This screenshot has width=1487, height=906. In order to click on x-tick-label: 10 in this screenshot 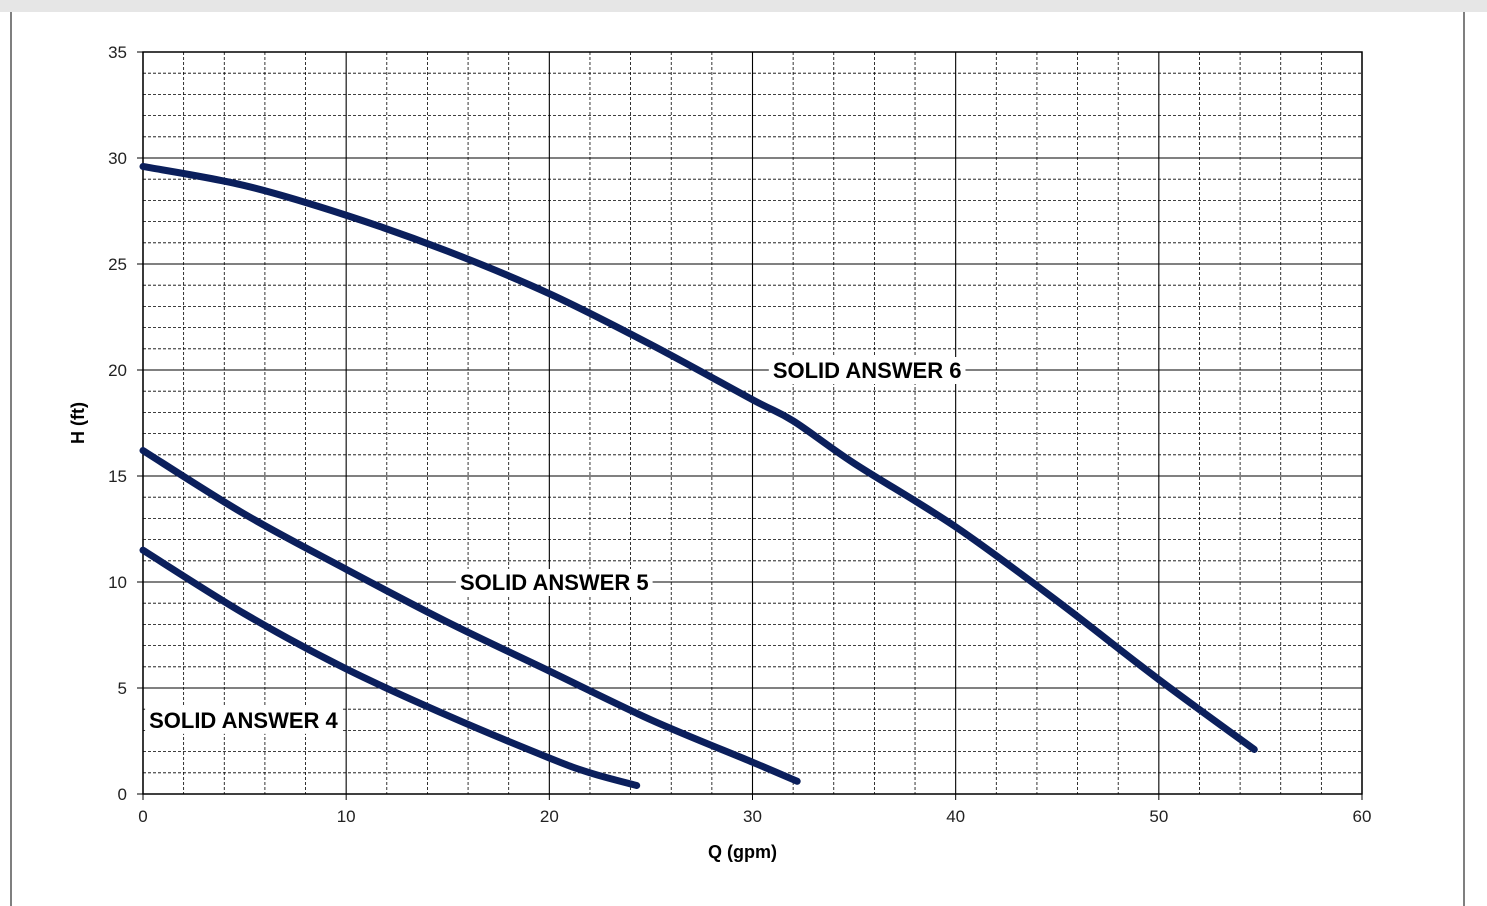, I will do `click(346, 816)`.